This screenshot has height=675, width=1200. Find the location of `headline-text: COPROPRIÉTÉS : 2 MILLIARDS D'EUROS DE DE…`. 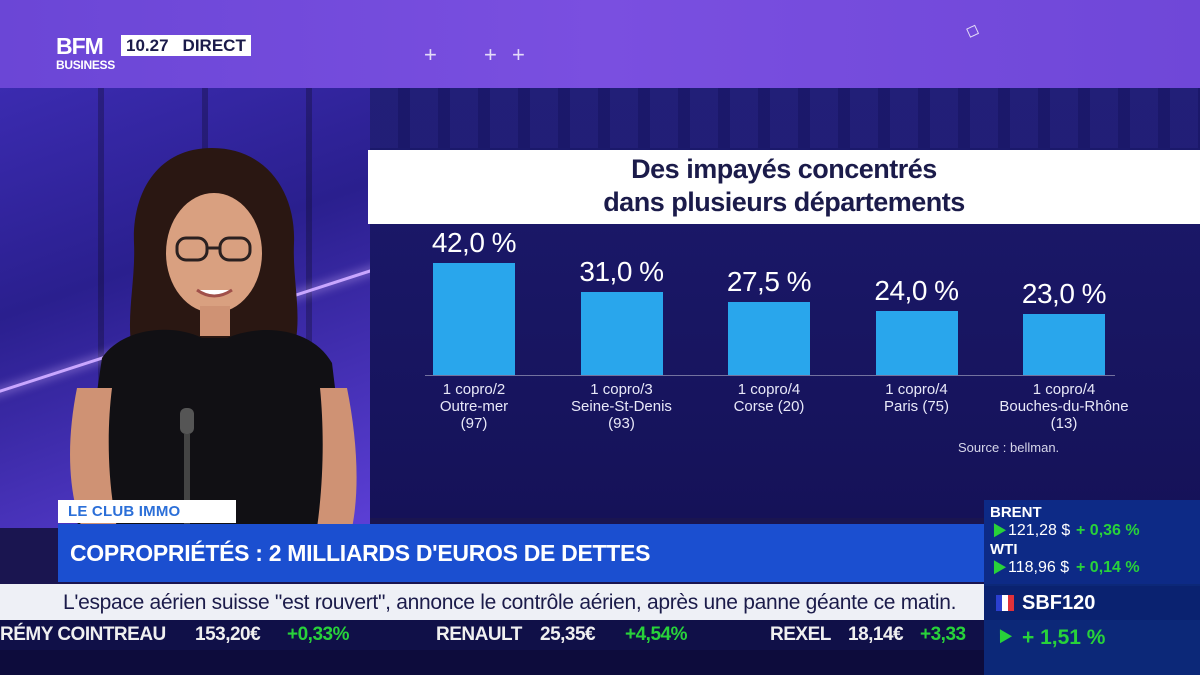

headline-text: COPROPRIÉTÉS : 2 MILLIARDS D'EUROS DE DE… is located at coordinates (360, 553).